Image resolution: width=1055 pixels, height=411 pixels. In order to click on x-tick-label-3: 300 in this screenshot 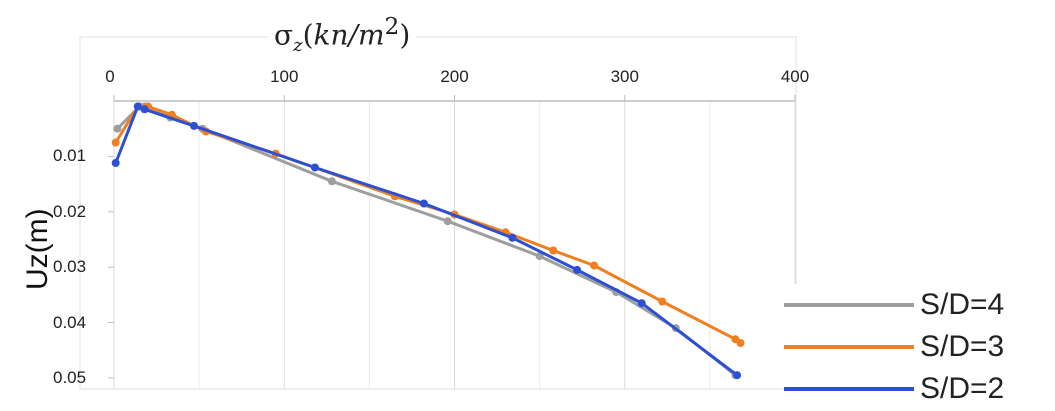, I will do `click(624, 76)`.